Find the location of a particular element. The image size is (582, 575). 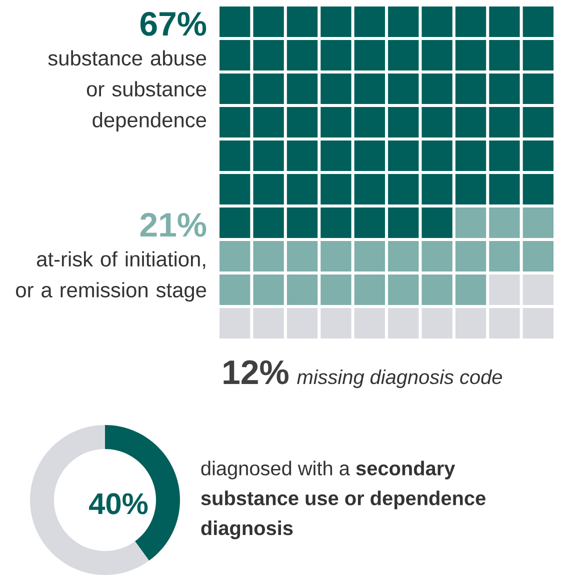

category-label: substance abuse or substance dependence is located at coordinates (127, 91).